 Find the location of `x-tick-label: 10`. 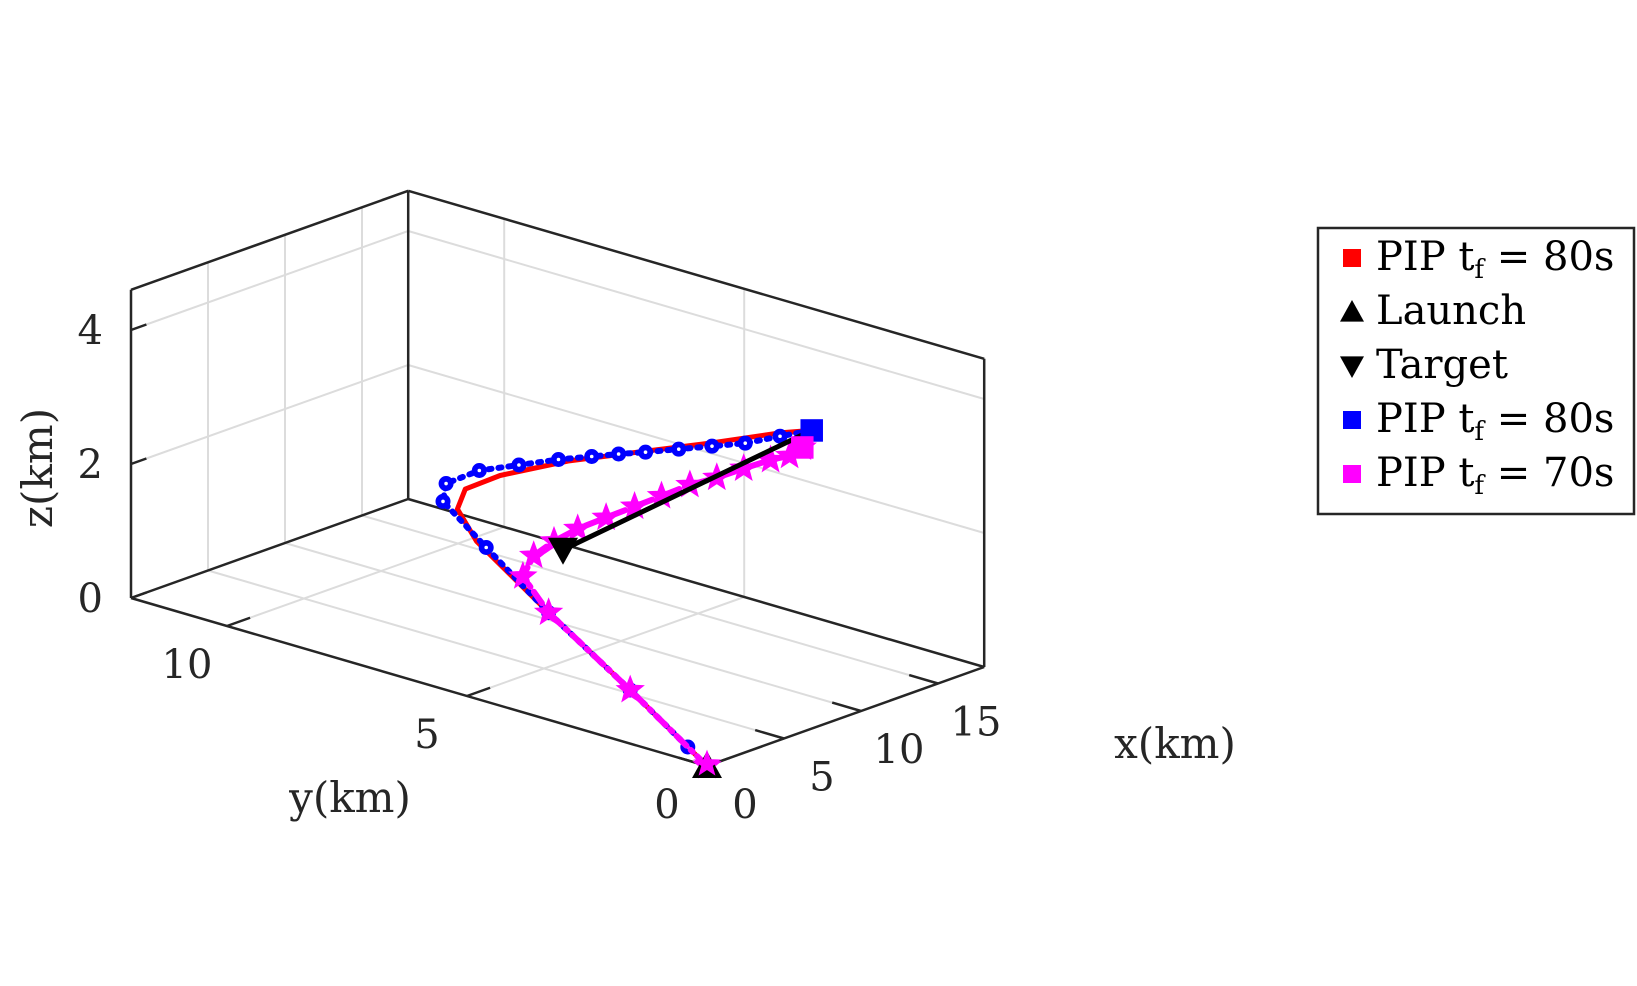

x-tick-label: 10 is located at coordinates (899, 750).